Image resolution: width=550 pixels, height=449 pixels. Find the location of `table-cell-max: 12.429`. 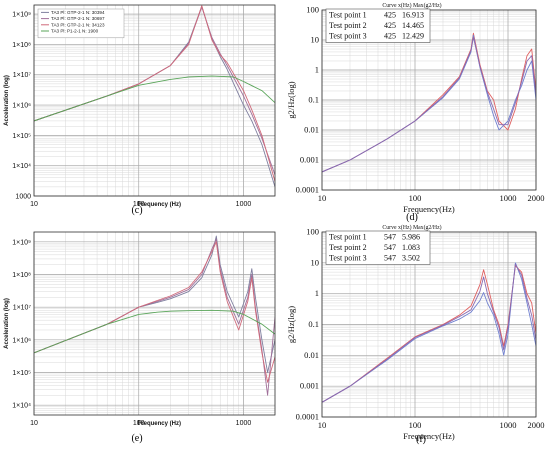

table-cell-max: 12.429 is located at coordinates (413, 36).